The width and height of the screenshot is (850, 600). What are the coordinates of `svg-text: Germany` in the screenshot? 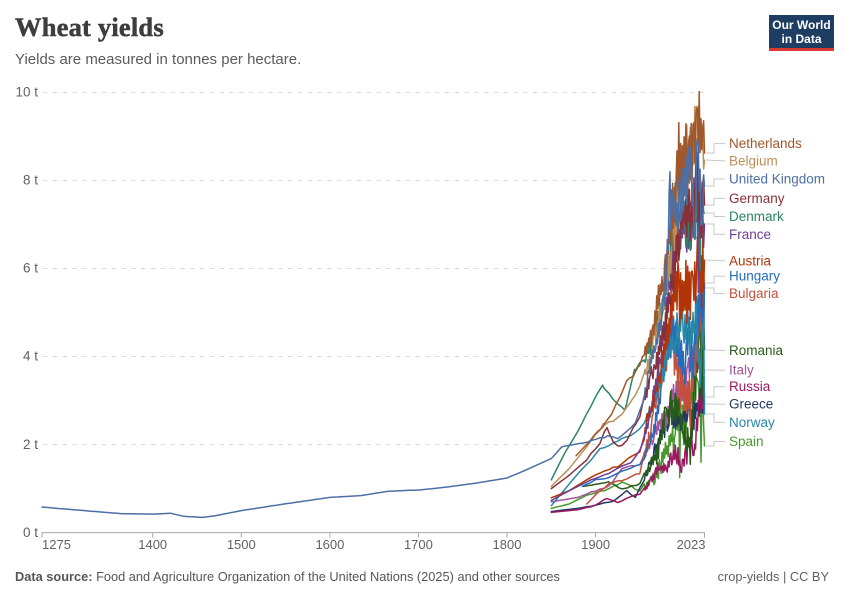 It's located at (757, 198).